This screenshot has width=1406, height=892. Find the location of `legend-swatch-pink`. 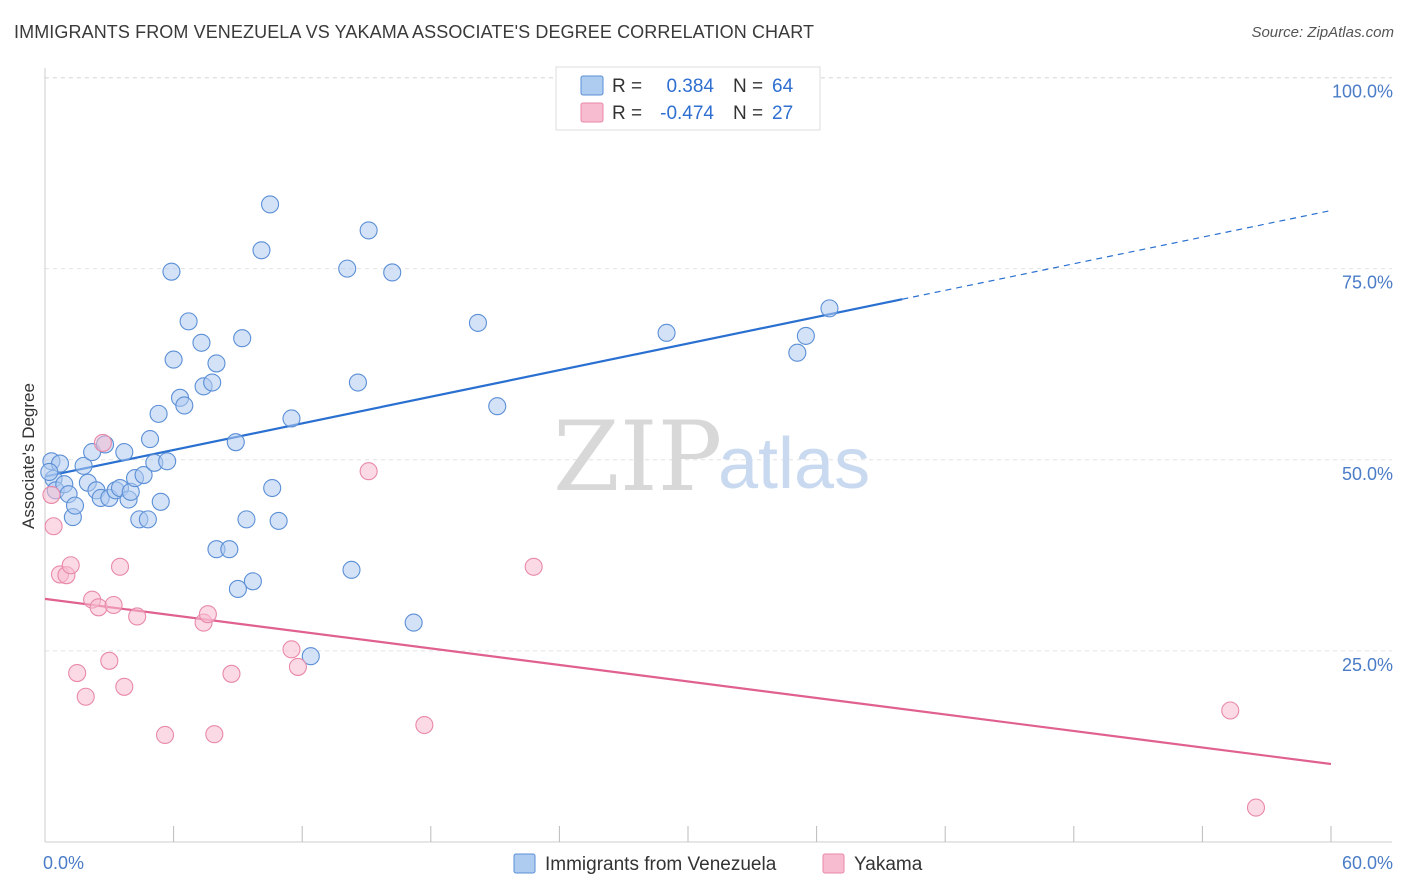

legend-swatch-pink is located at coordinates (592, 112).